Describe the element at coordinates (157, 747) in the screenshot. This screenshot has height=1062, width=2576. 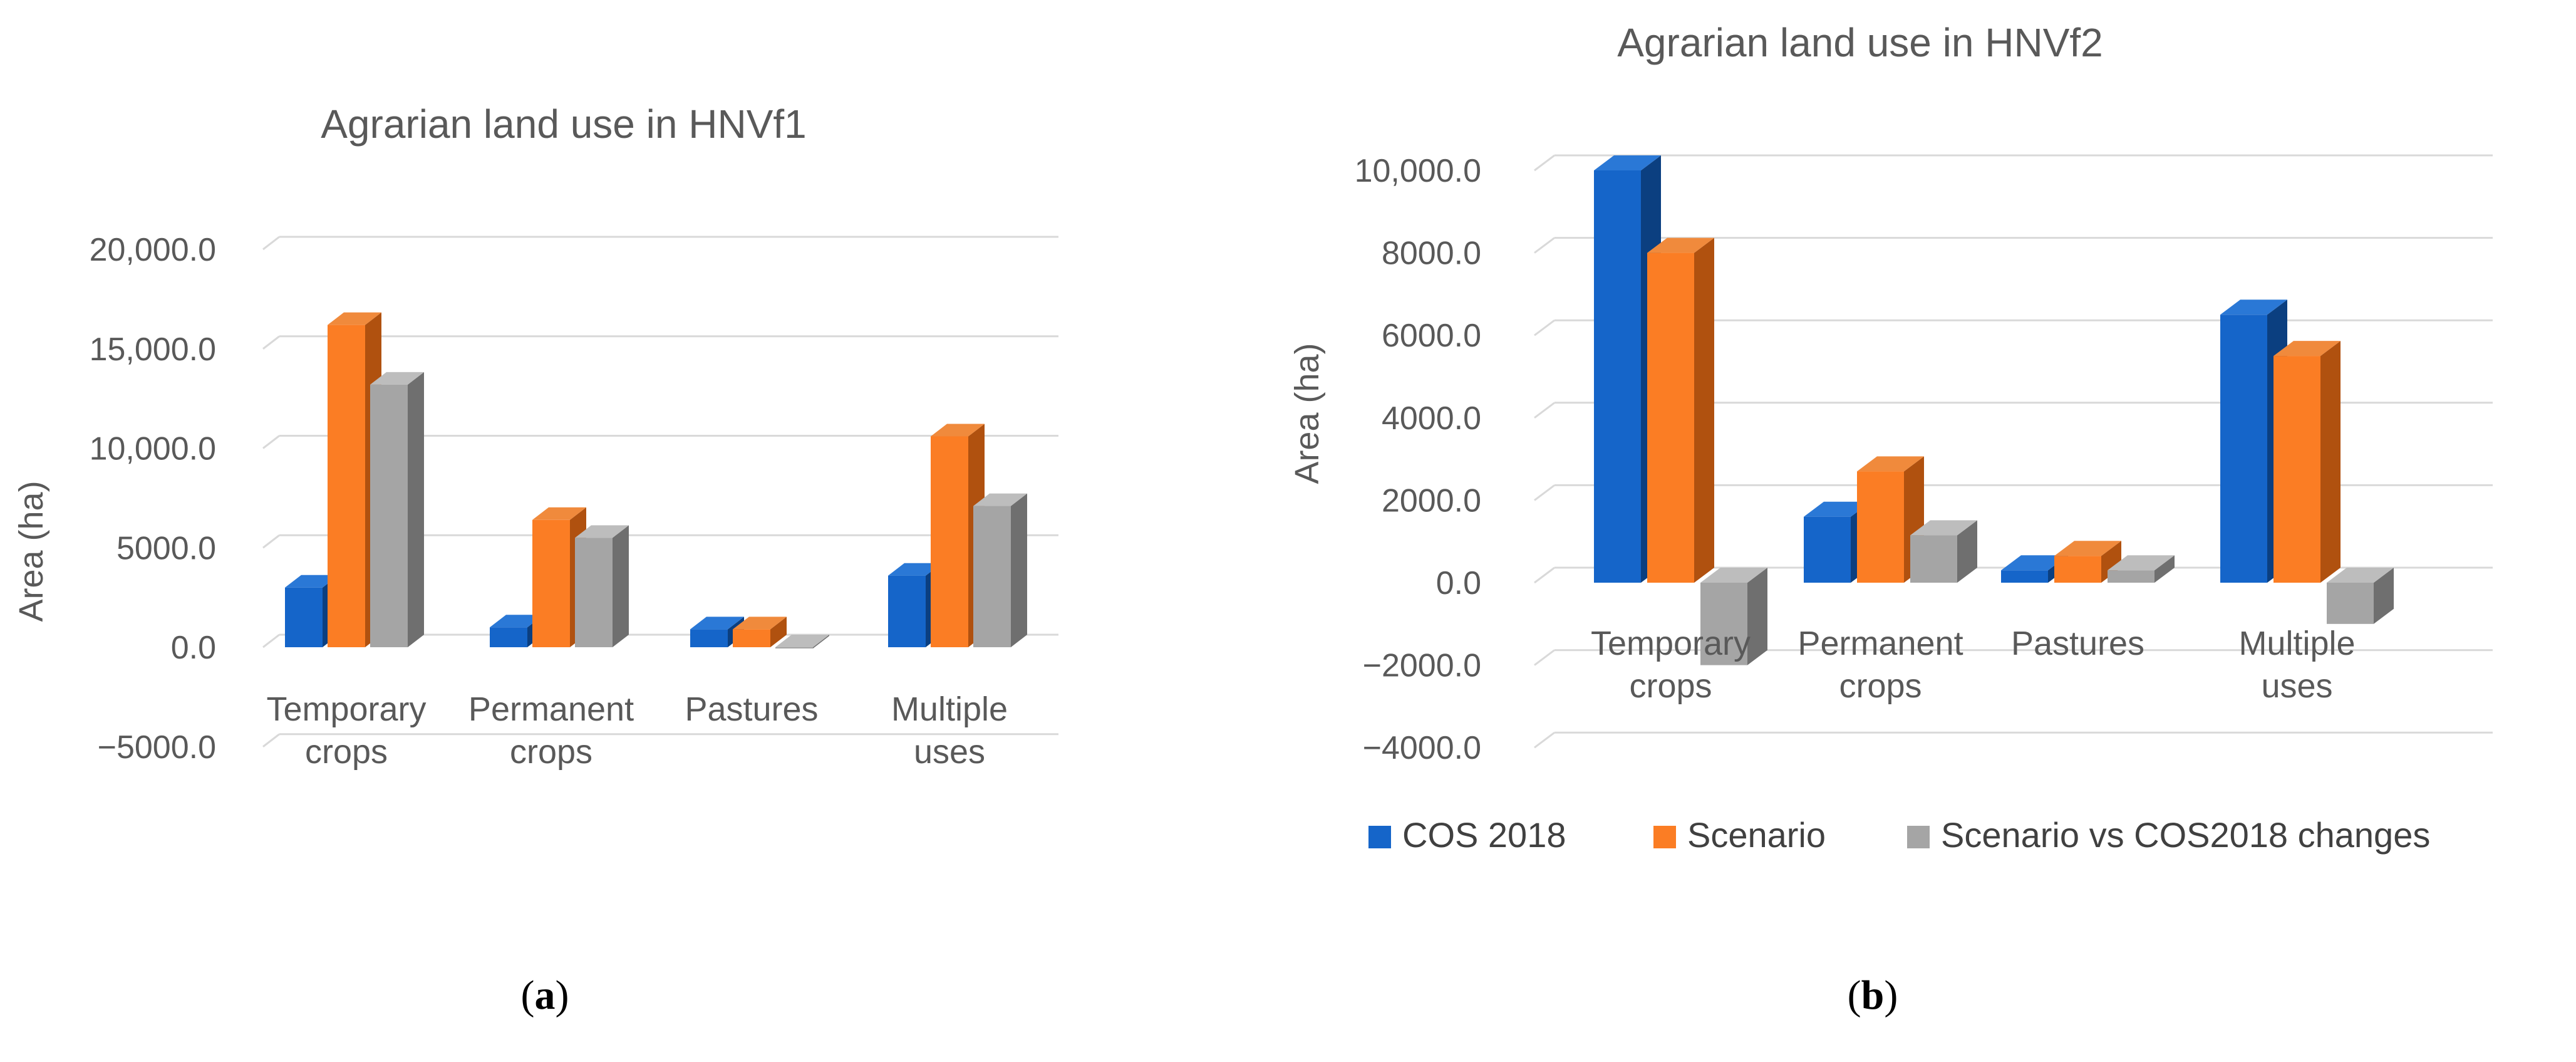
I see `y-tick-label: −5000.0` at that location.